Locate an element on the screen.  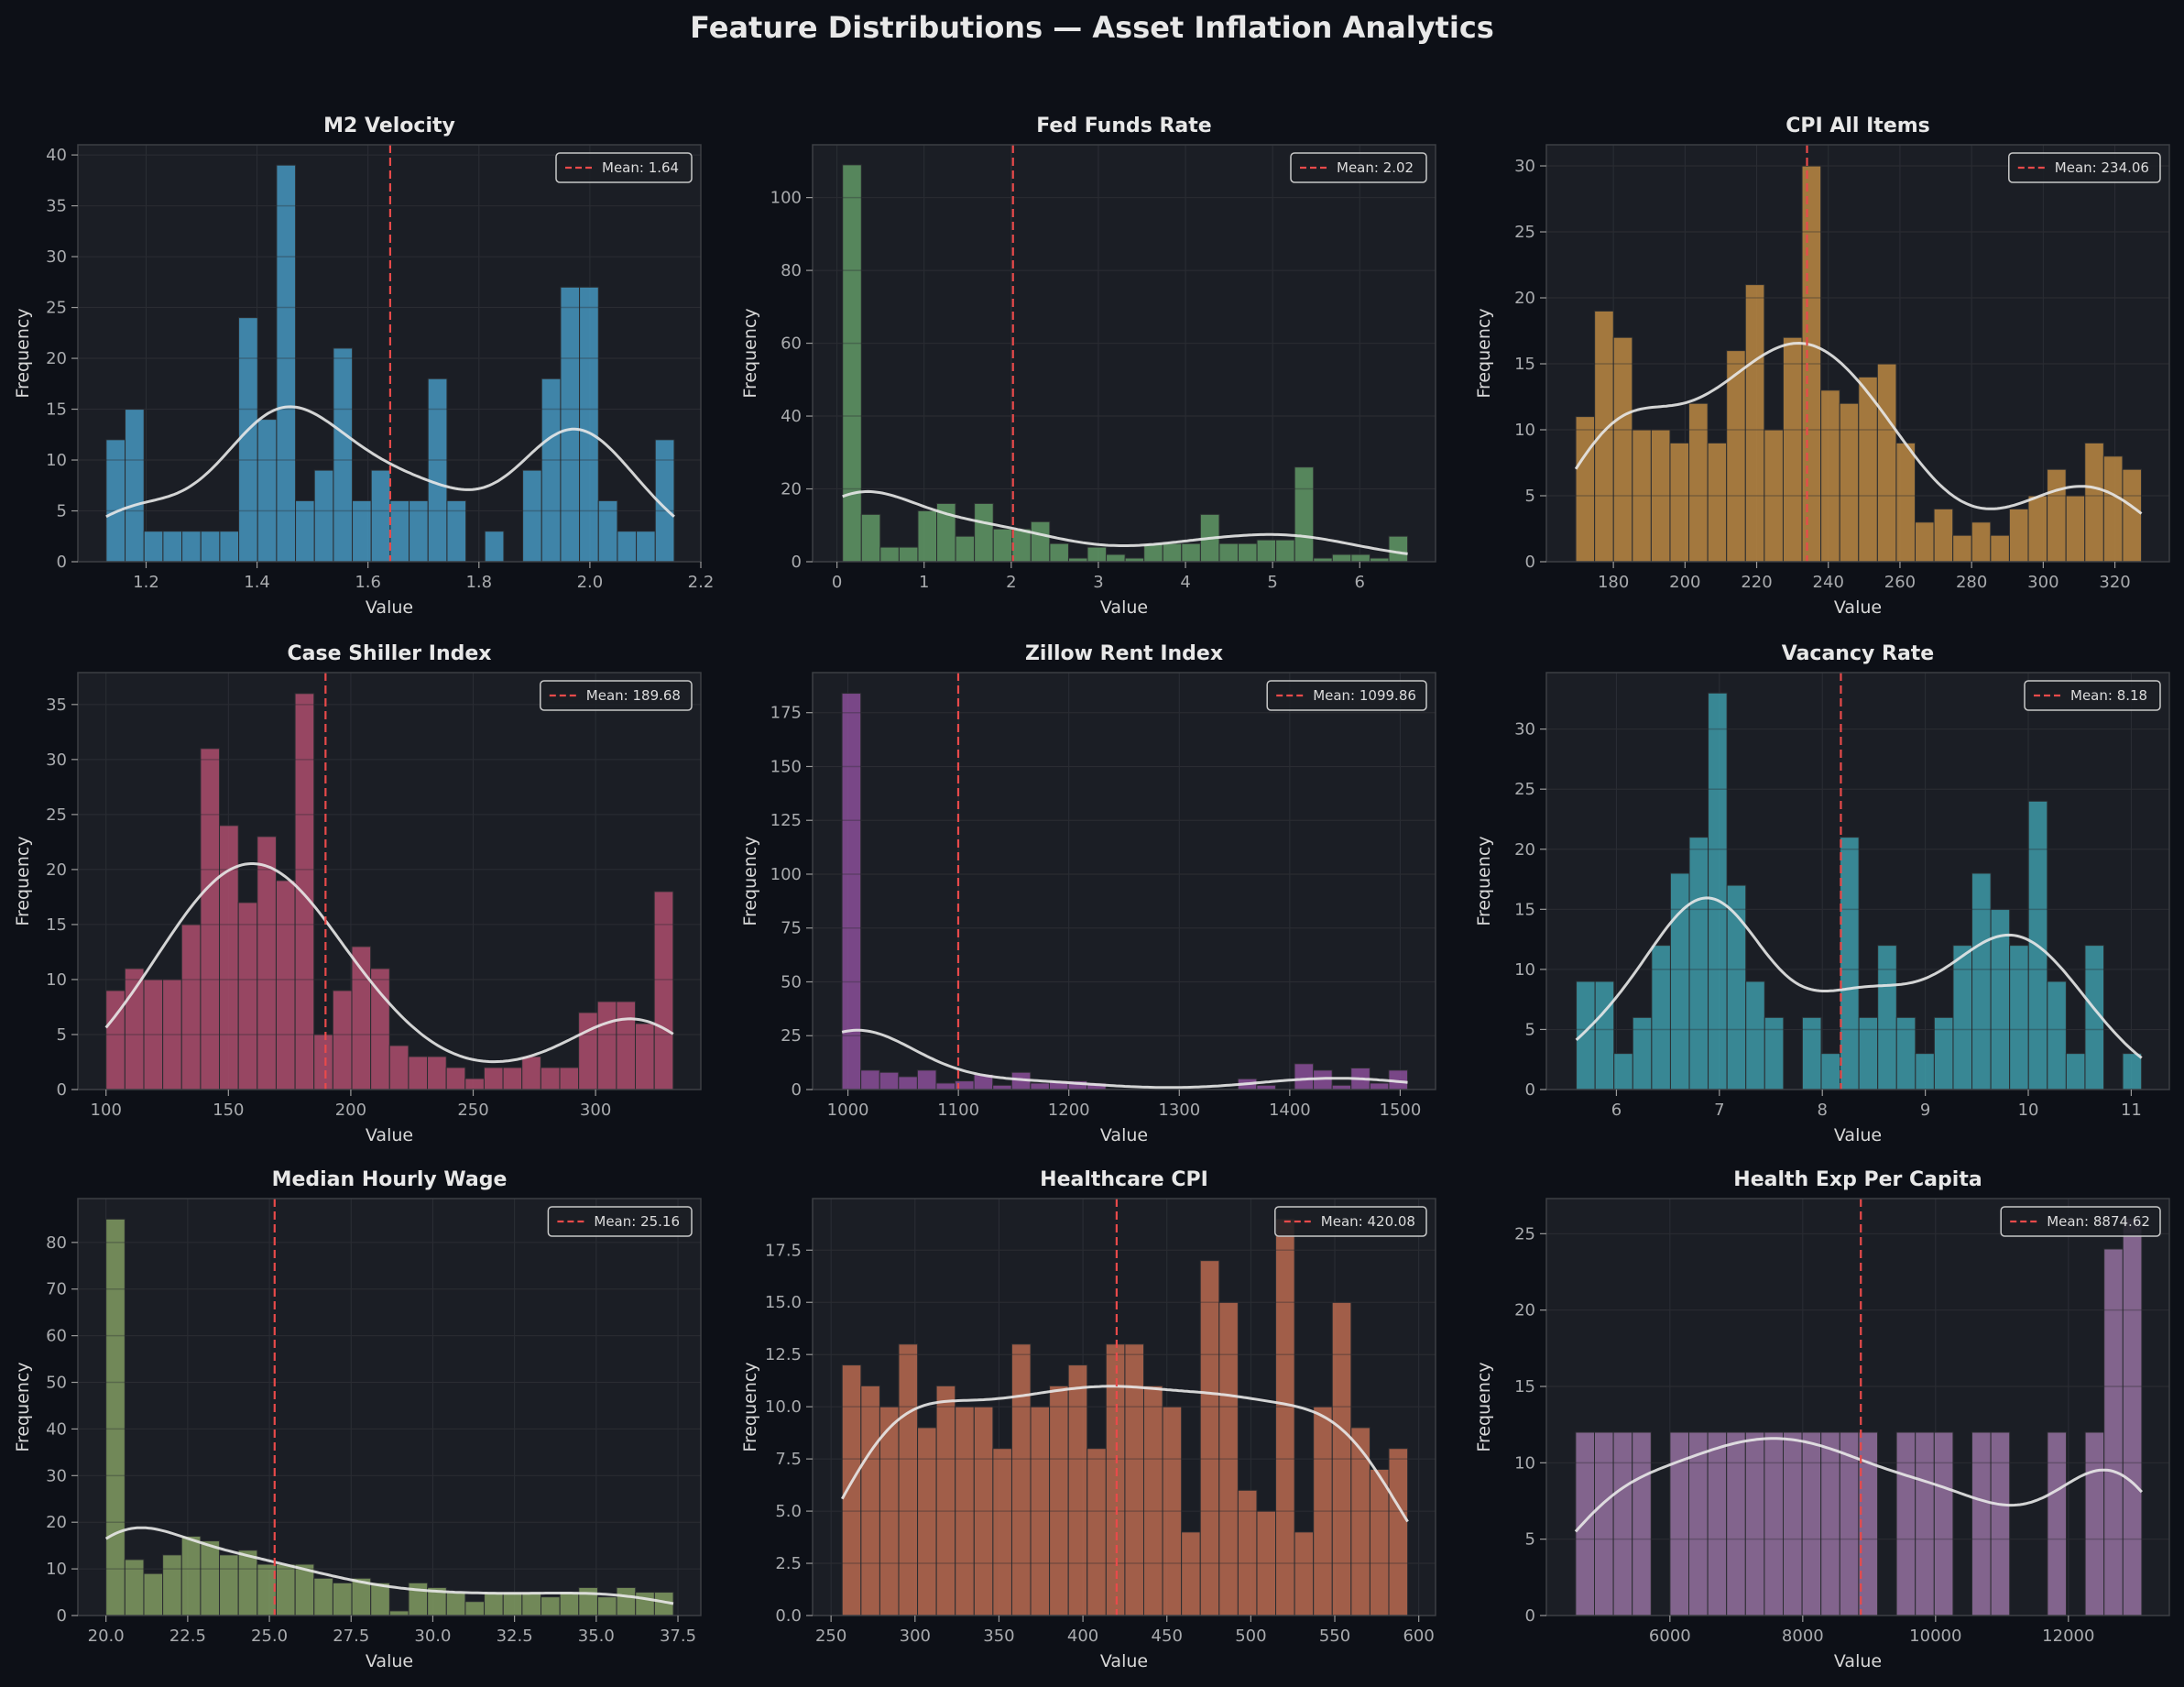
y-tick-label: 2.5 is located at coordinates (788, 1563).